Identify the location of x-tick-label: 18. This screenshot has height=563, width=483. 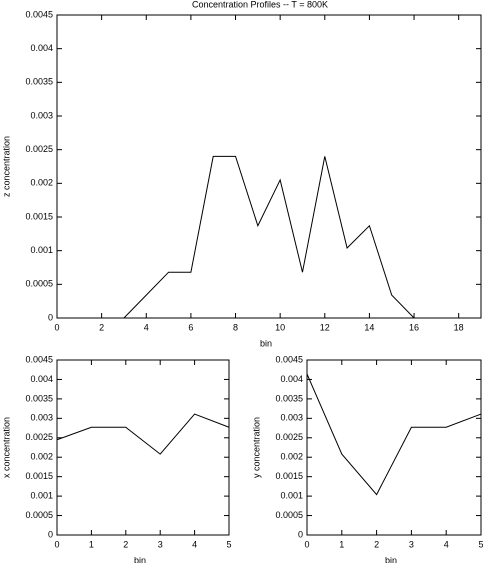
(459, 327).